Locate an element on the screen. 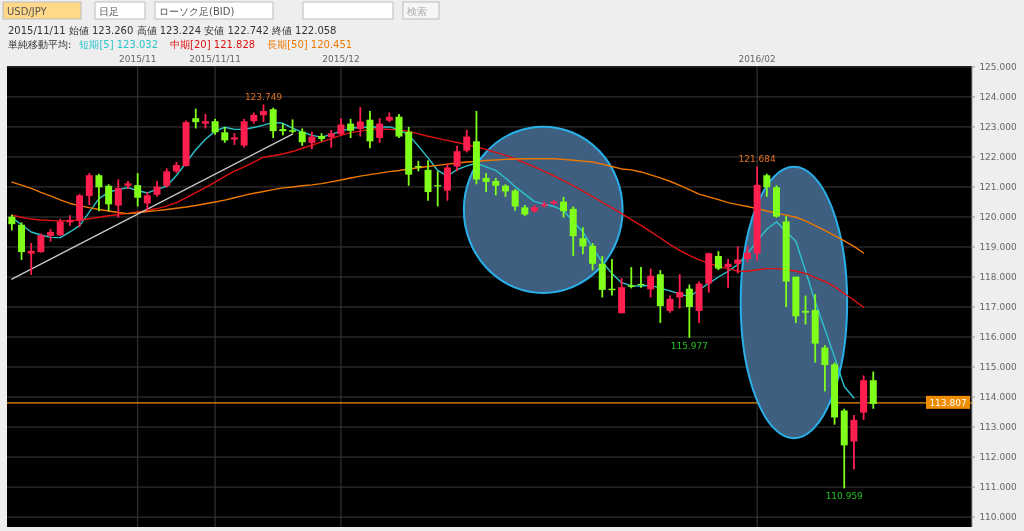  text: 長期[50] 120.451 is located at coordinates (310, 44).